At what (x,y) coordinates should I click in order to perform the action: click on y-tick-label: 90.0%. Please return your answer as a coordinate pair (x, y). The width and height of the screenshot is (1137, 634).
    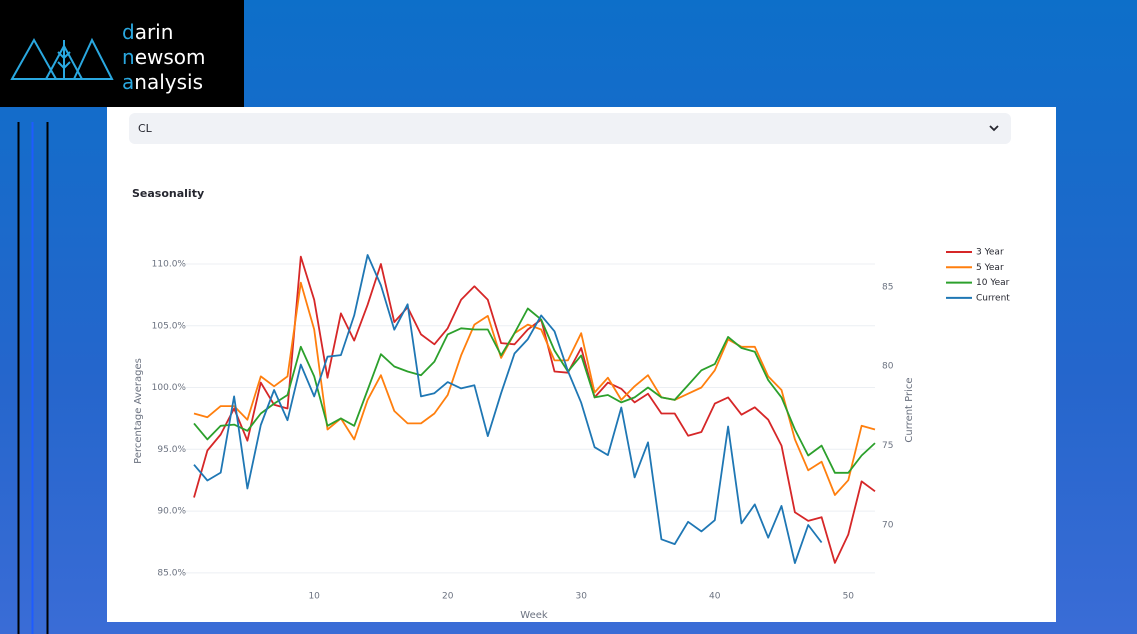
    Looking at the image, I should click on (171, 512).